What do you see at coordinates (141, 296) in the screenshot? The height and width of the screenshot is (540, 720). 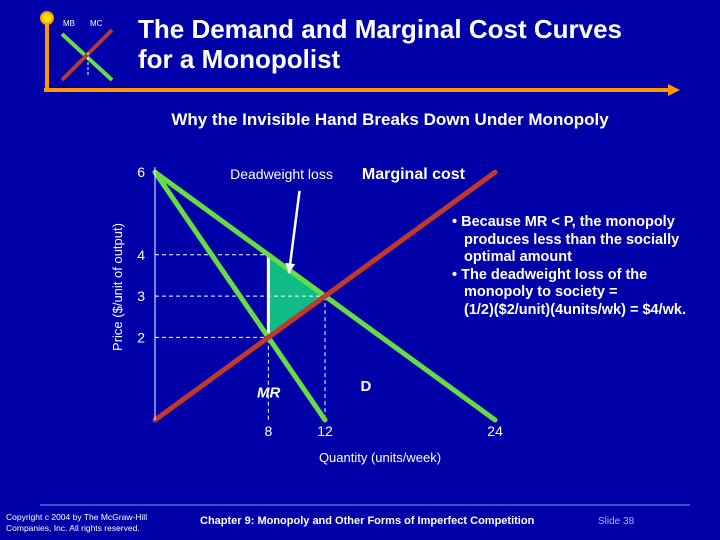 I see `y-tick-label-2: 3` at bounding box center [141, 296].